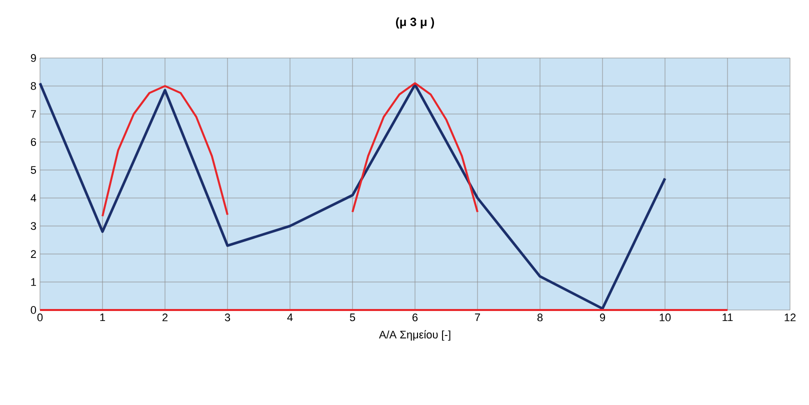 Image resolution: width=809 pixels, height=405 pixels. What do you see at coordinates (415, 318) in the screenshot?
I see `x-tick-label: 6` at bounding box center [415, 318].